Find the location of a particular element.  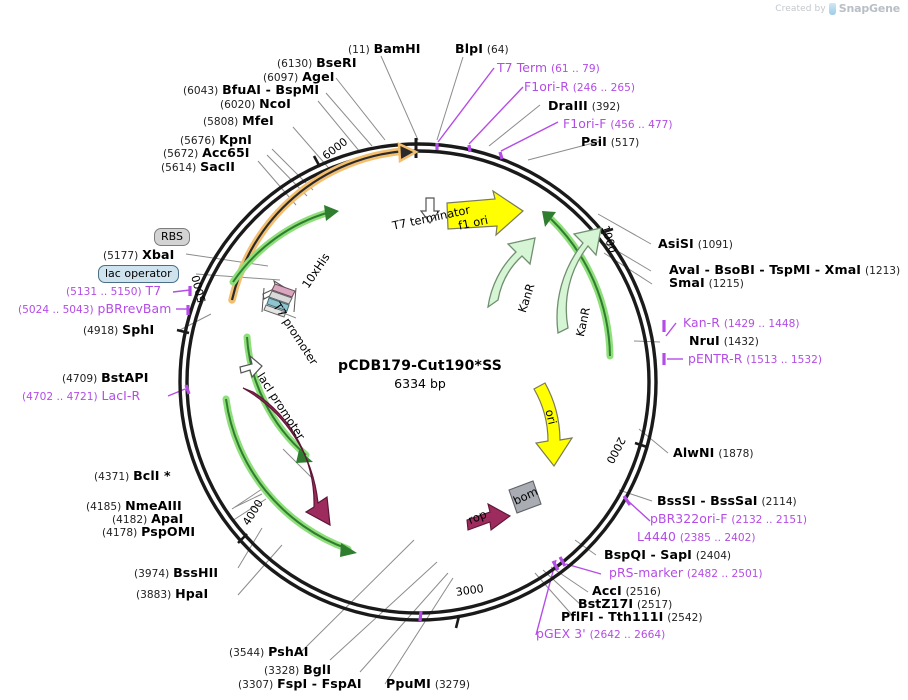

label-avai: AvaI - BsoBI - TspMI - XmaI (1213) is located at coordinates (785, 269).